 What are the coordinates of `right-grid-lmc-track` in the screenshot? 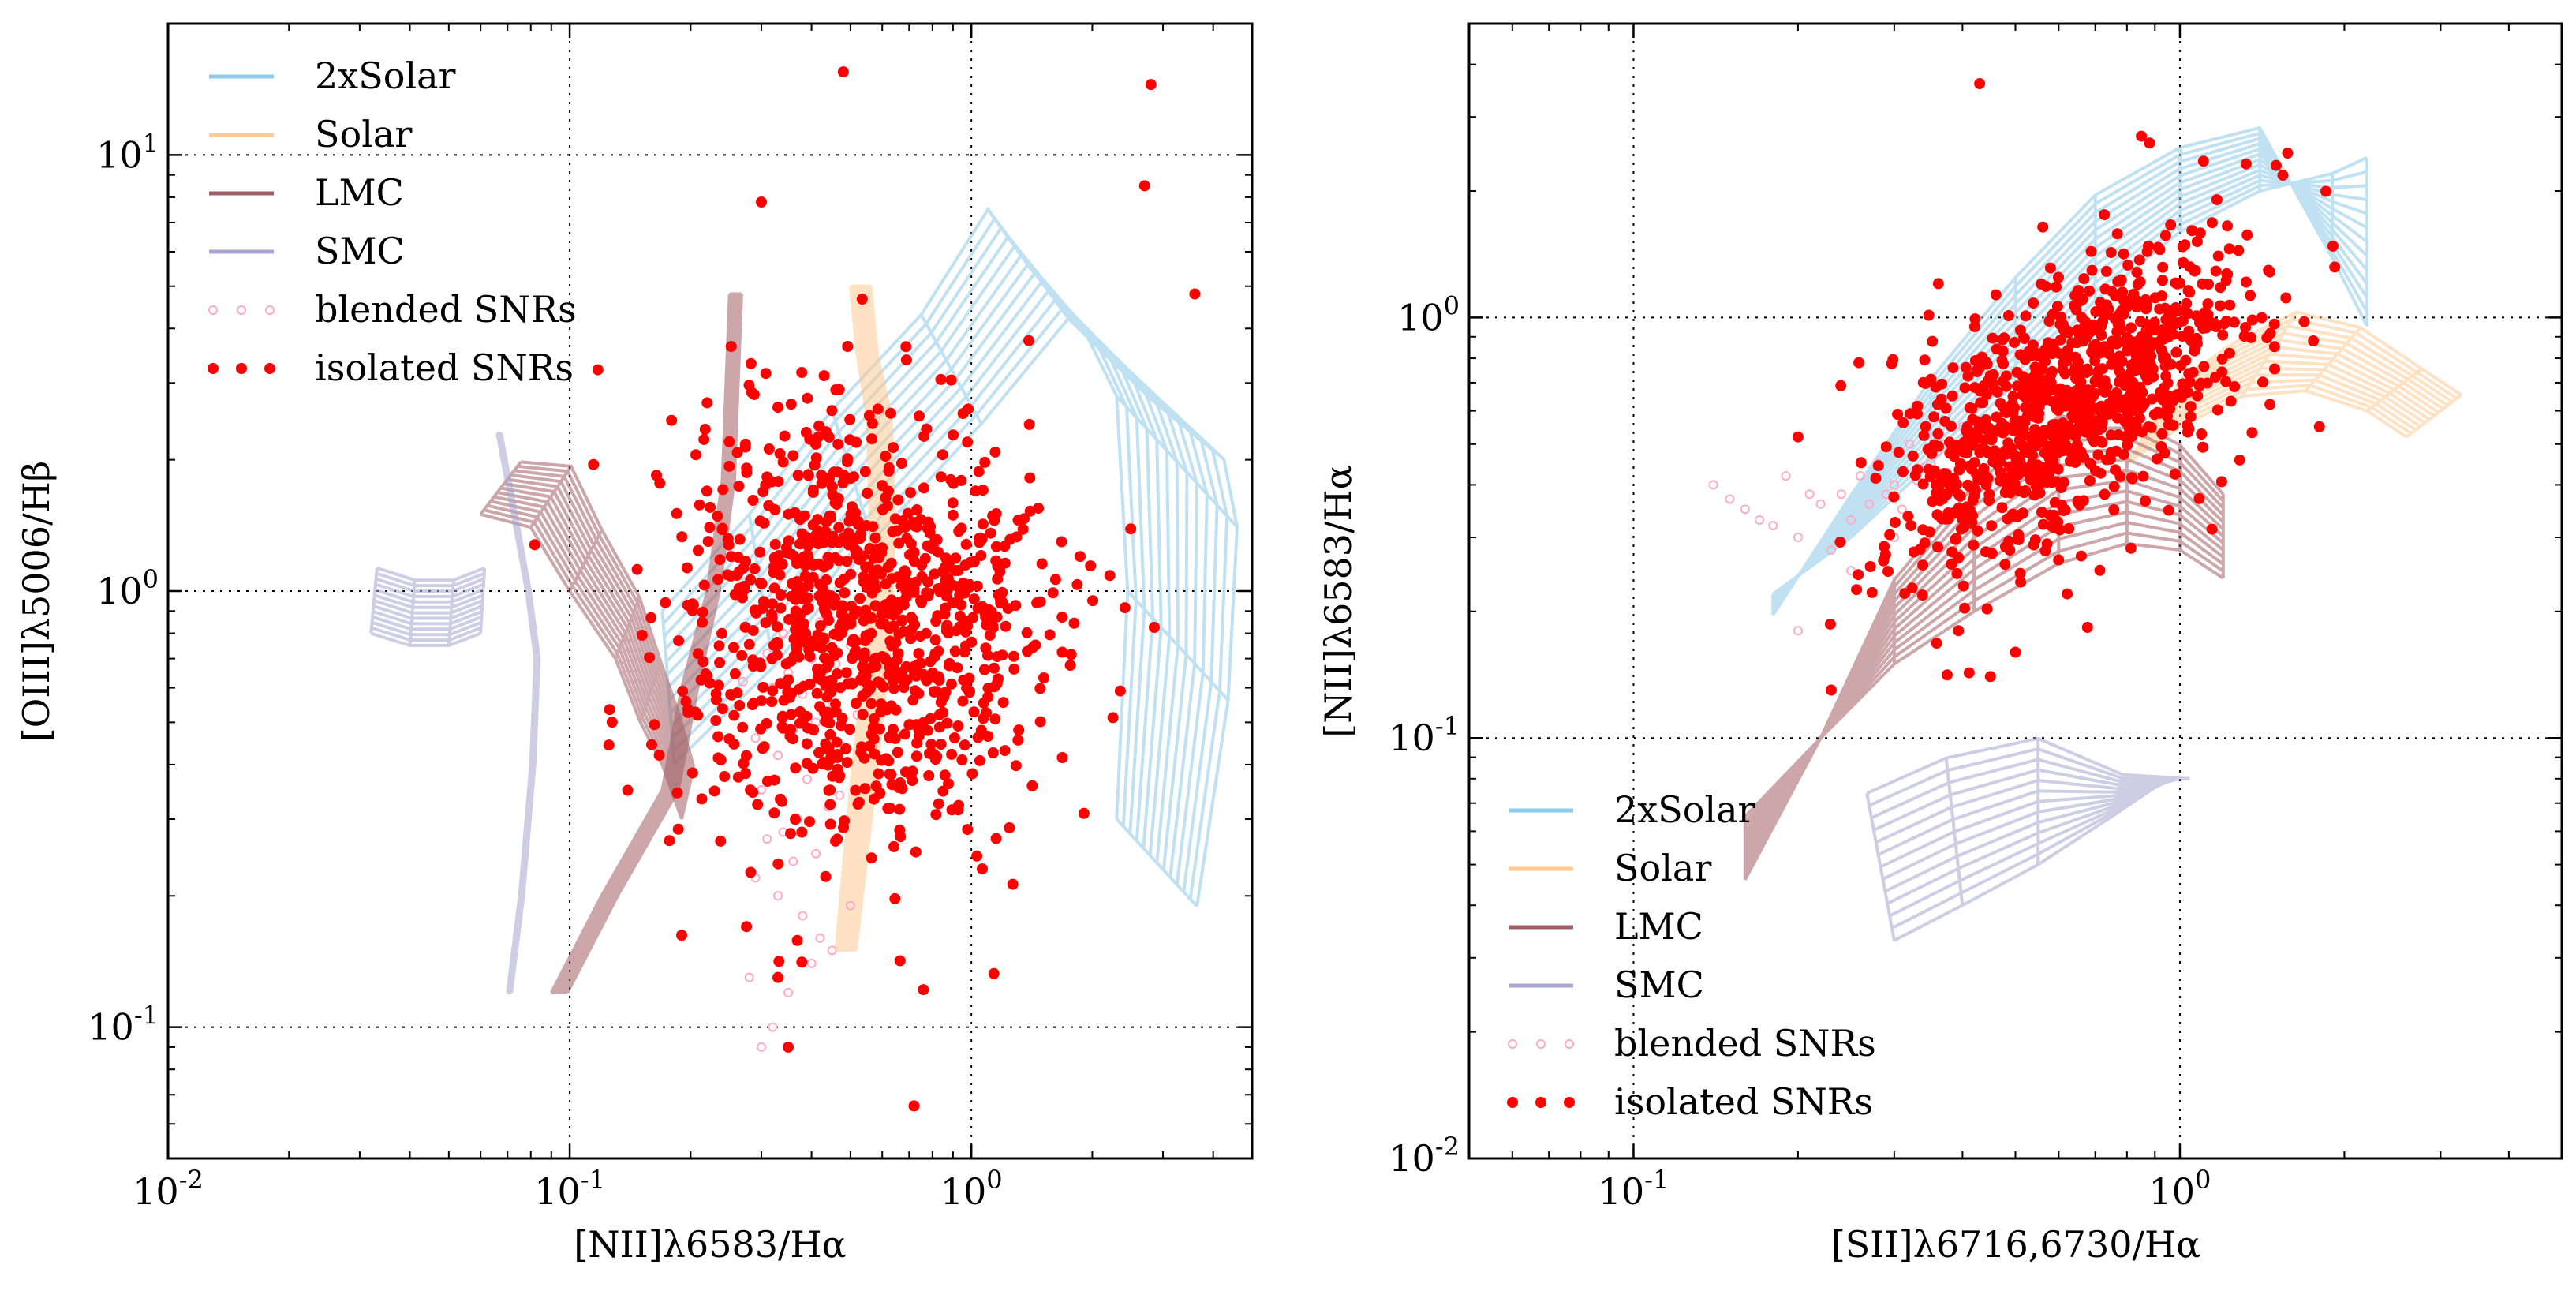 It's located at (1984, 656).